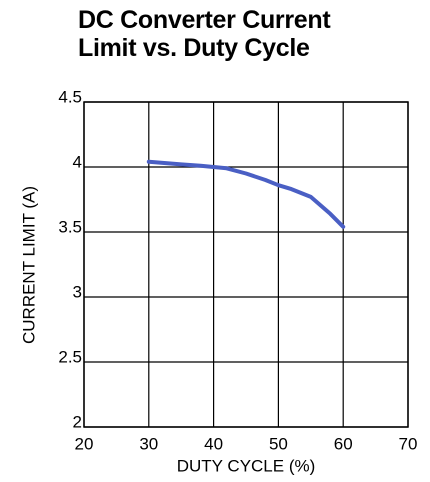 This screenshot has width=430, height=482. I want to click on x-tick-label: 30, so click(148, 443).